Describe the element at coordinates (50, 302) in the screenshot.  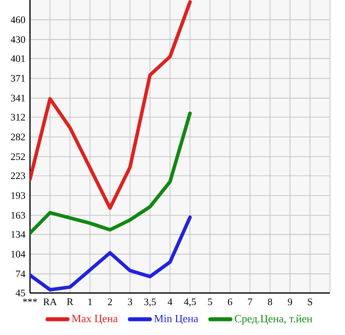
I see `x-tick-label: RA` at that location.